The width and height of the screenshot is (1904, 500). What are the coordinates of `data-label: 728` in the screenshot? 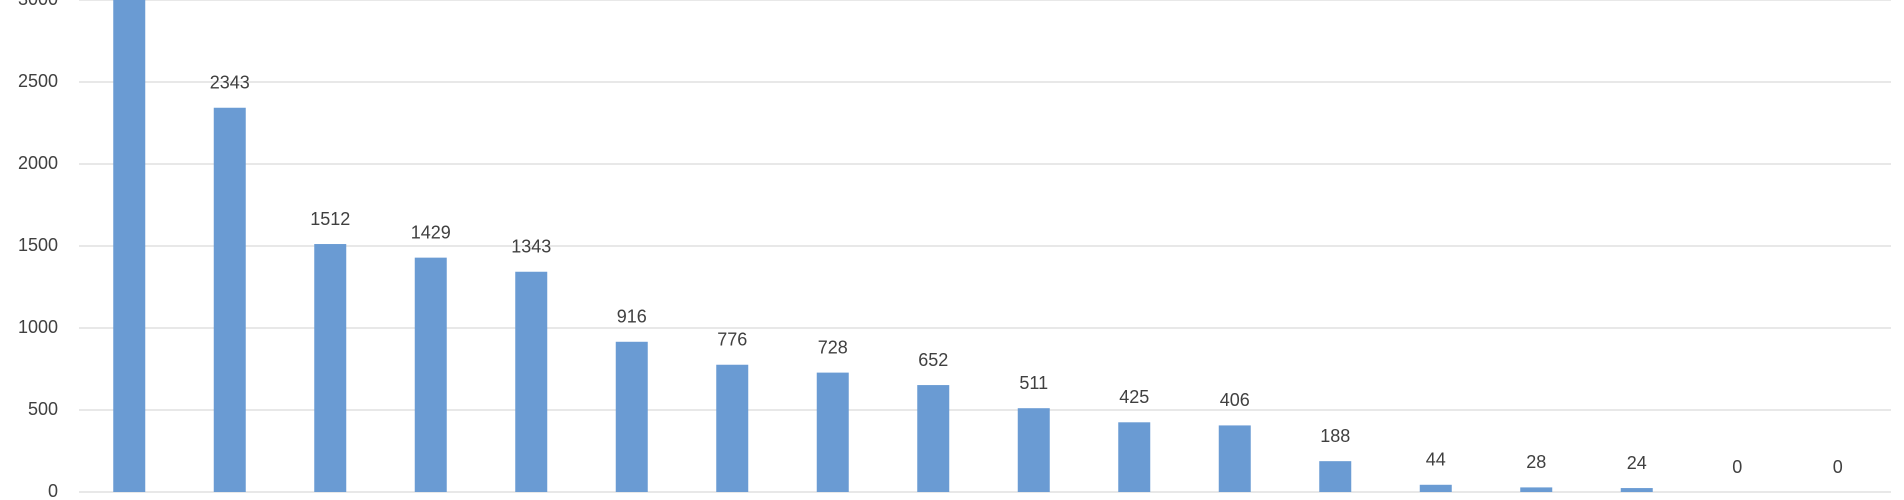 It's located at (833, 347).